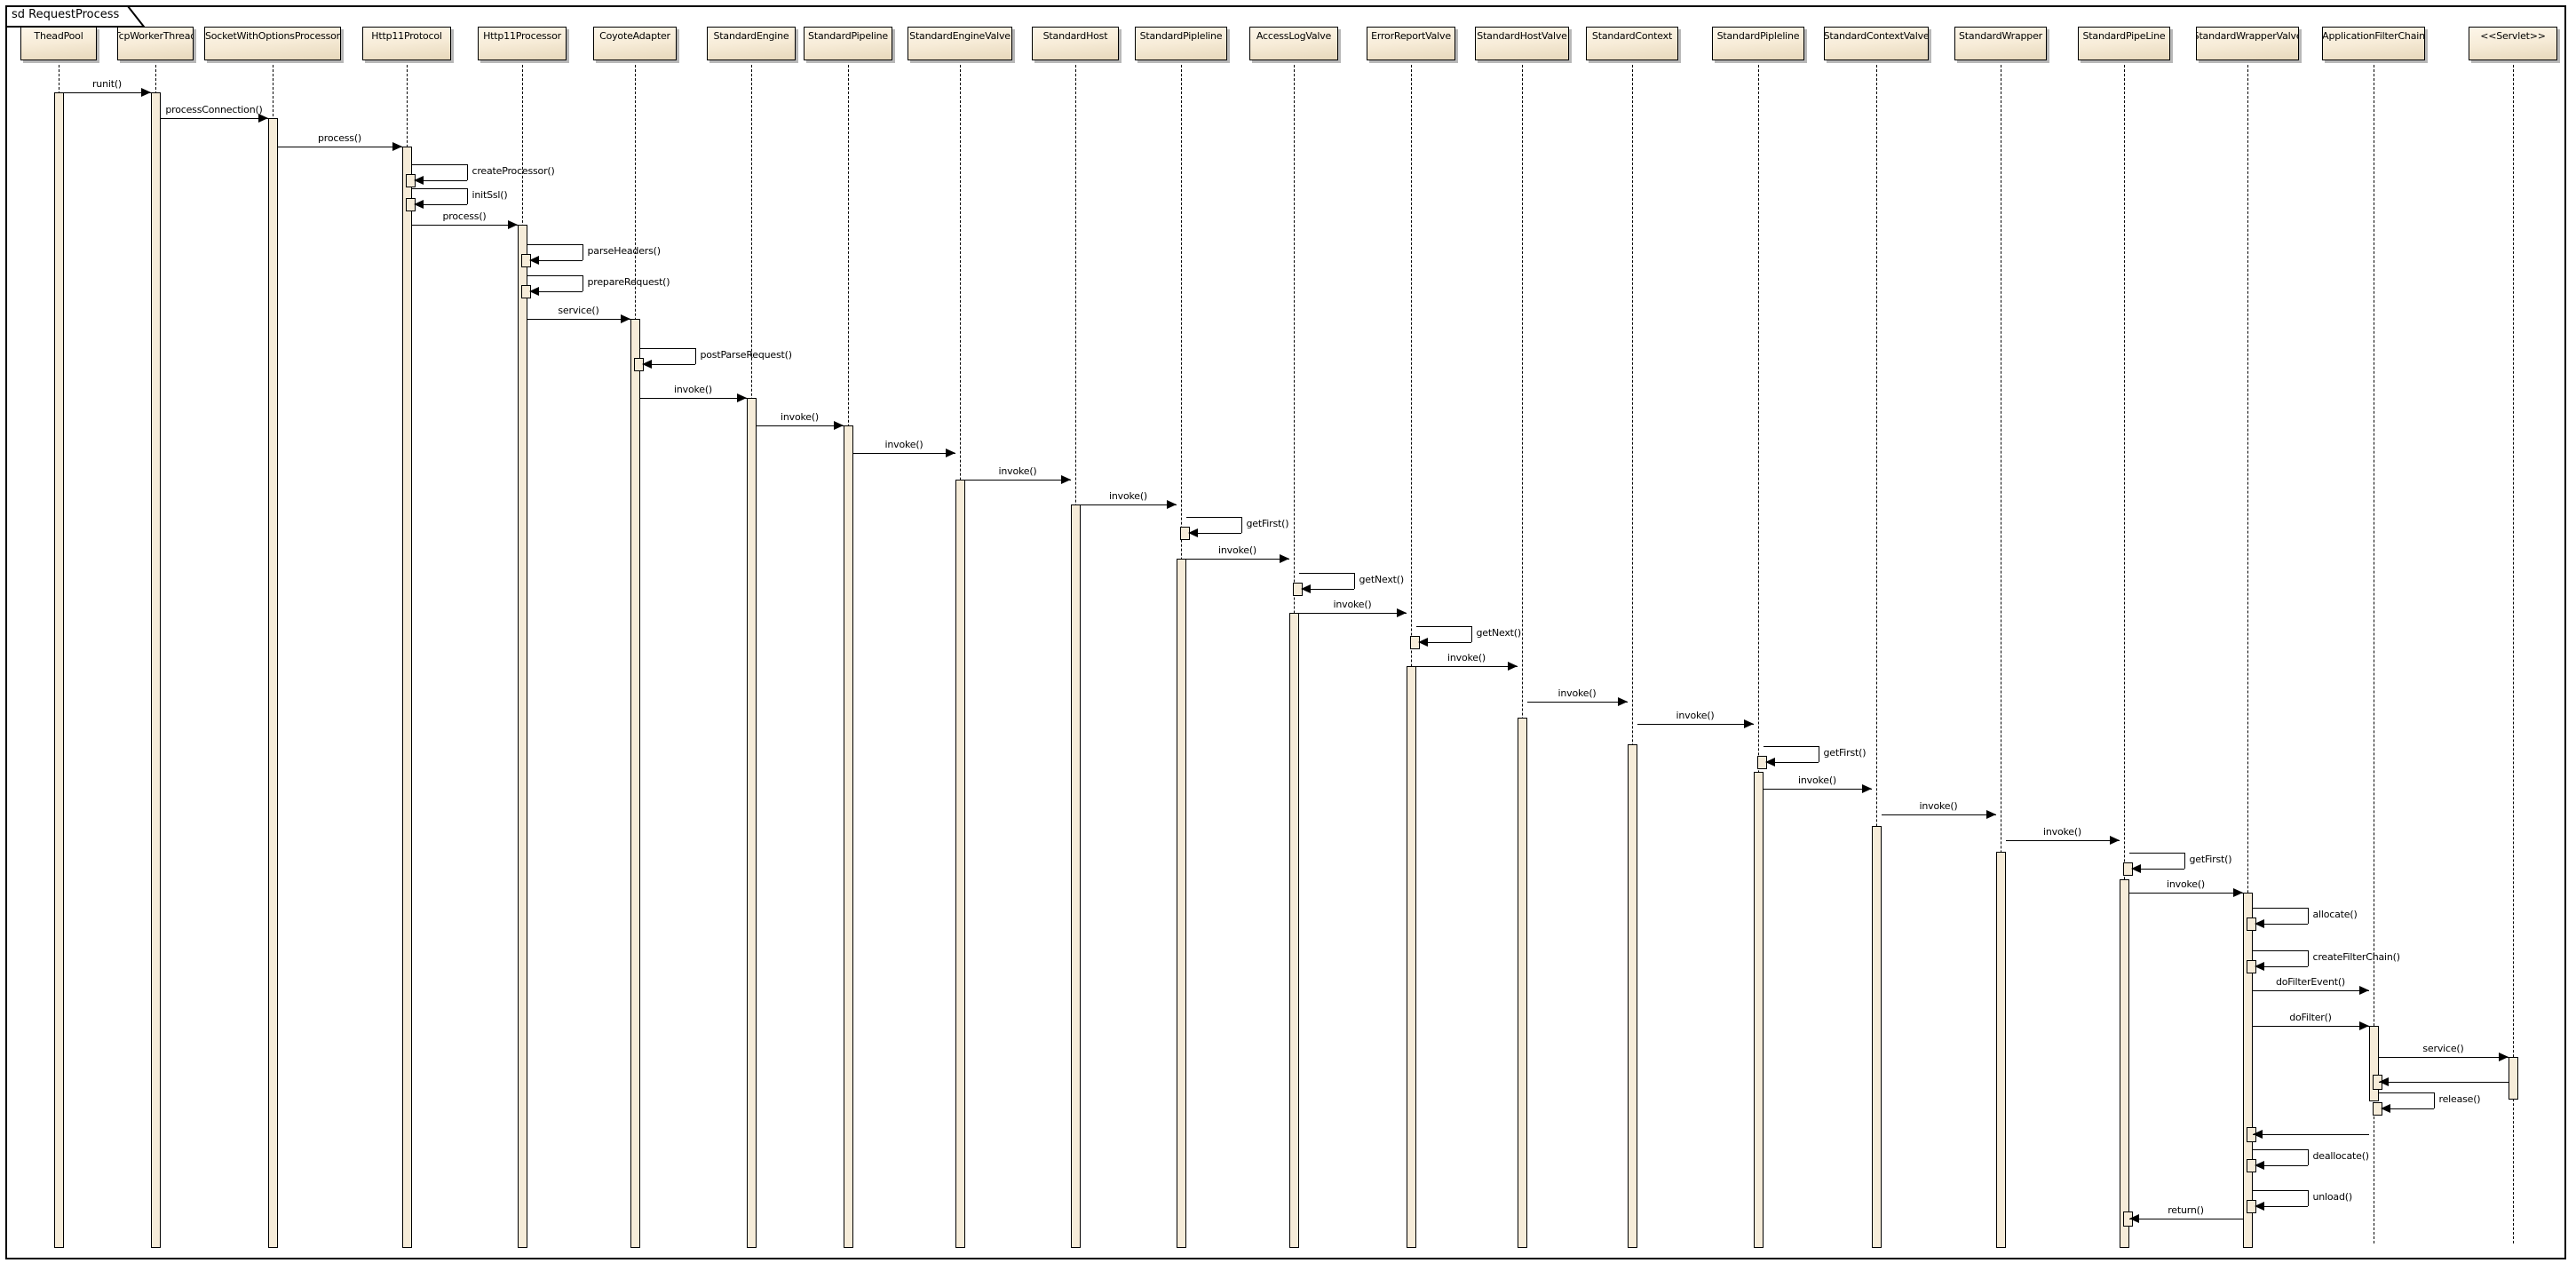 This screenshot has height=1271, width=2576. I want to click on lifeline-head-standardpipeline4: StandardPipeLine, so click(2124, 43).